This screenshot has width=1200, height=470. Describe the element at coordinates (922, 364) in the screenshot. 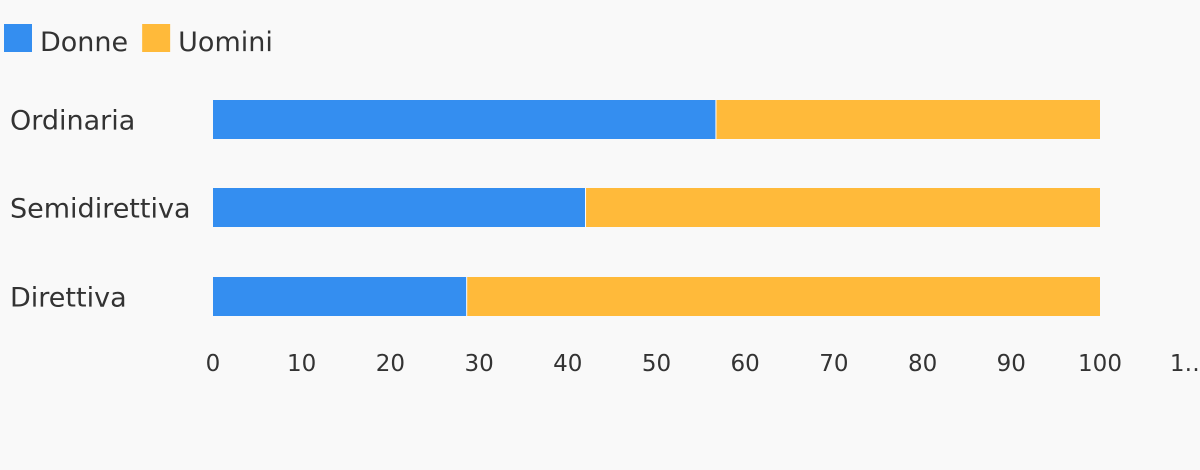

I see `x-tick-label: 80` at that location.